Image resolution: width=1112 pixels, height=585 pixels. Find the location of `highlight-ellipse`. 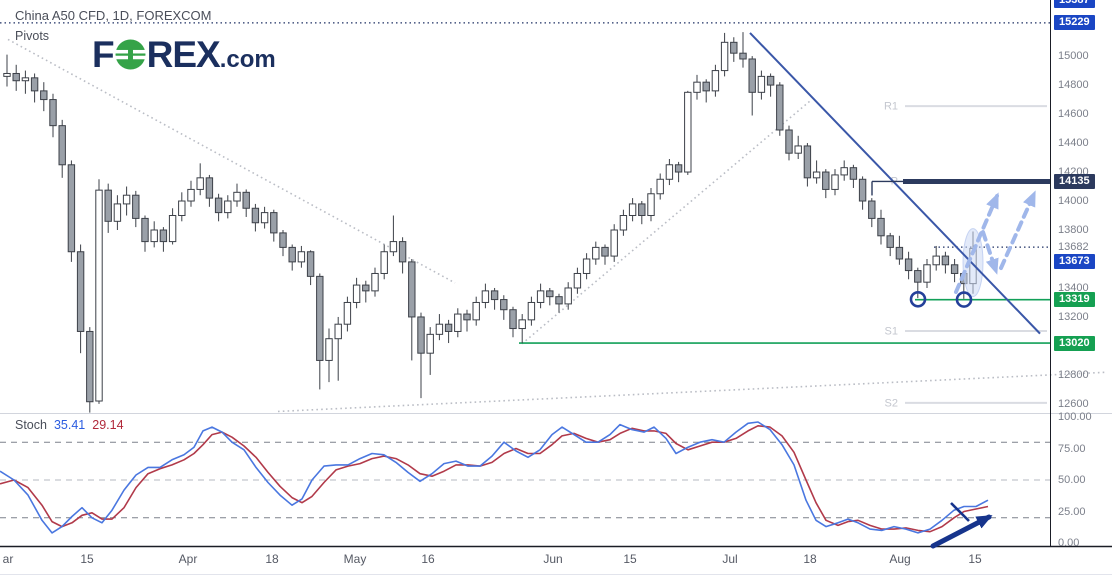

highlight-ellipse is located at coordinates (973, 263).